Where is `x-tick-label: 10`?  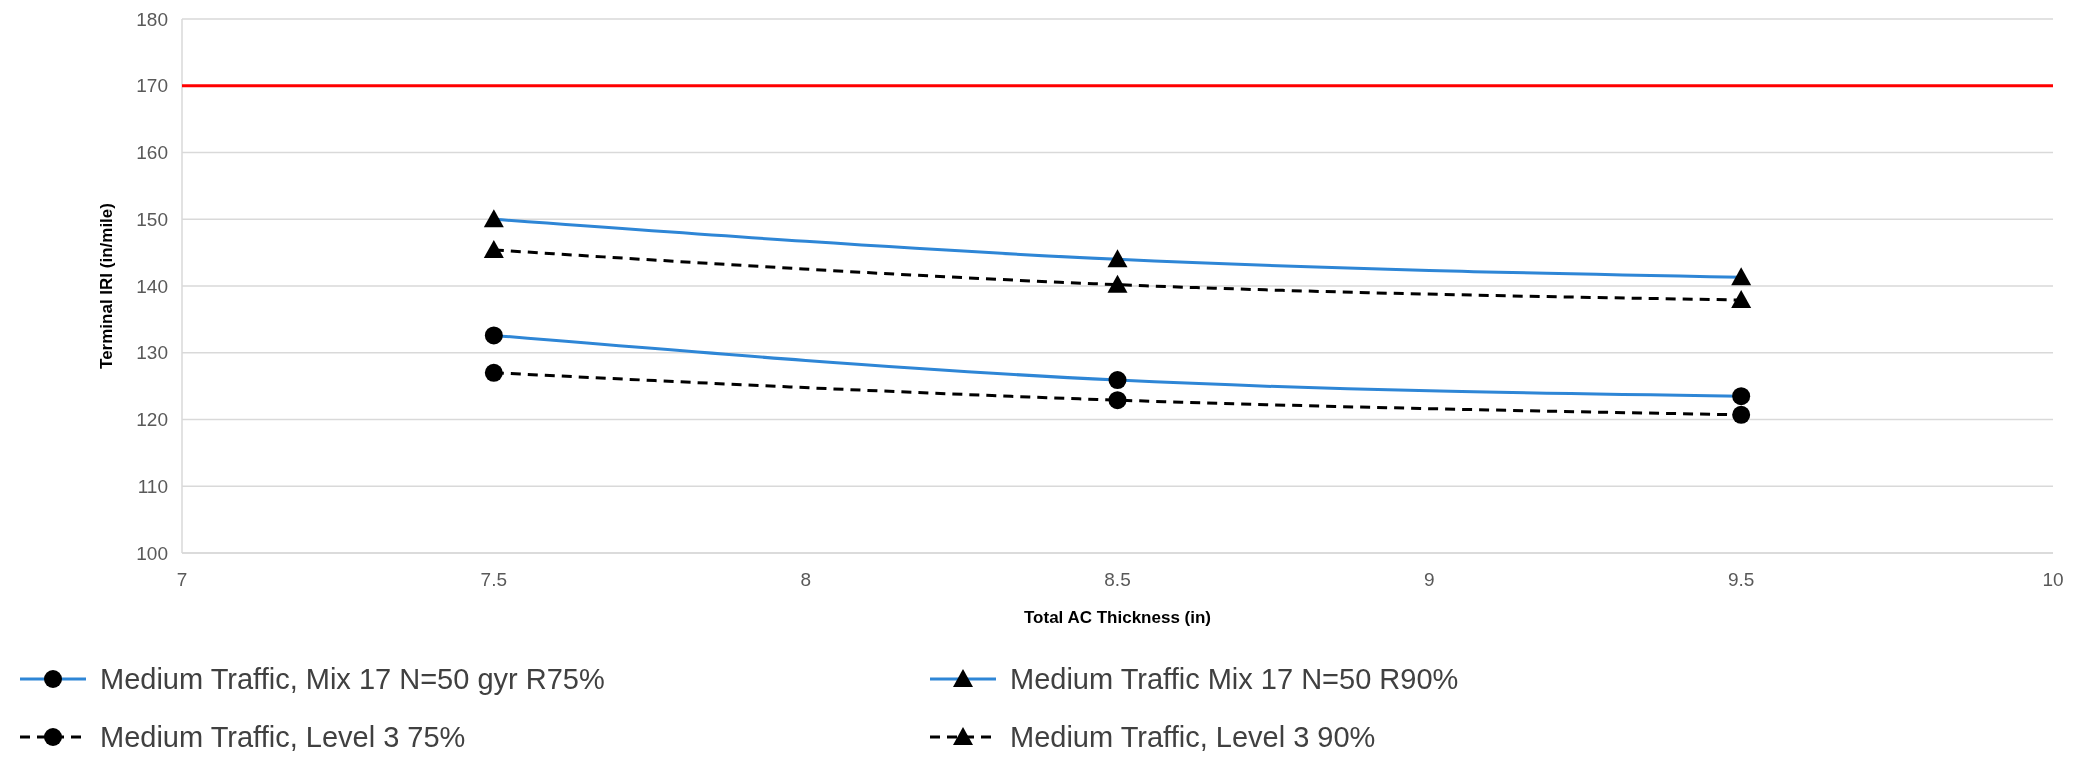
x-tick-label: 10 is located at coordinates (2053, 579).